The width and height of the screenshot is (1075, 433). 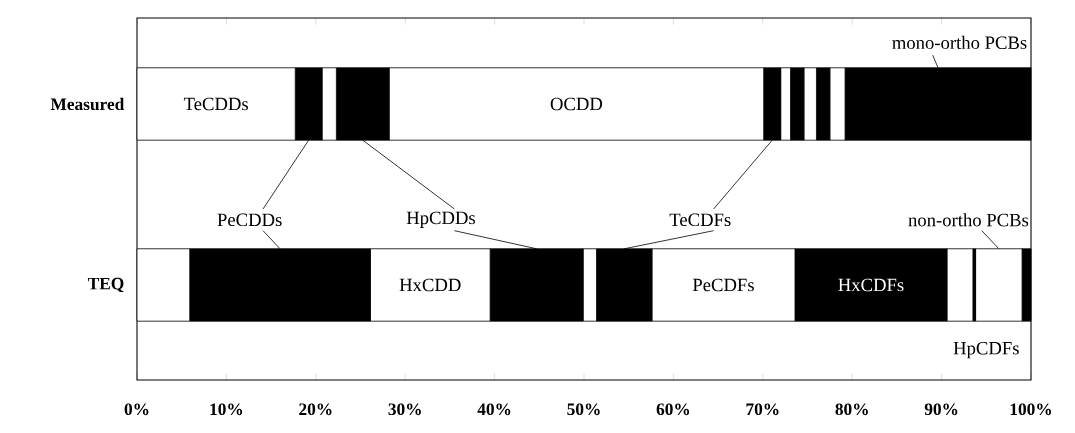 I want to click on x-tick-label: 100%, so click(x=1031, y=409).